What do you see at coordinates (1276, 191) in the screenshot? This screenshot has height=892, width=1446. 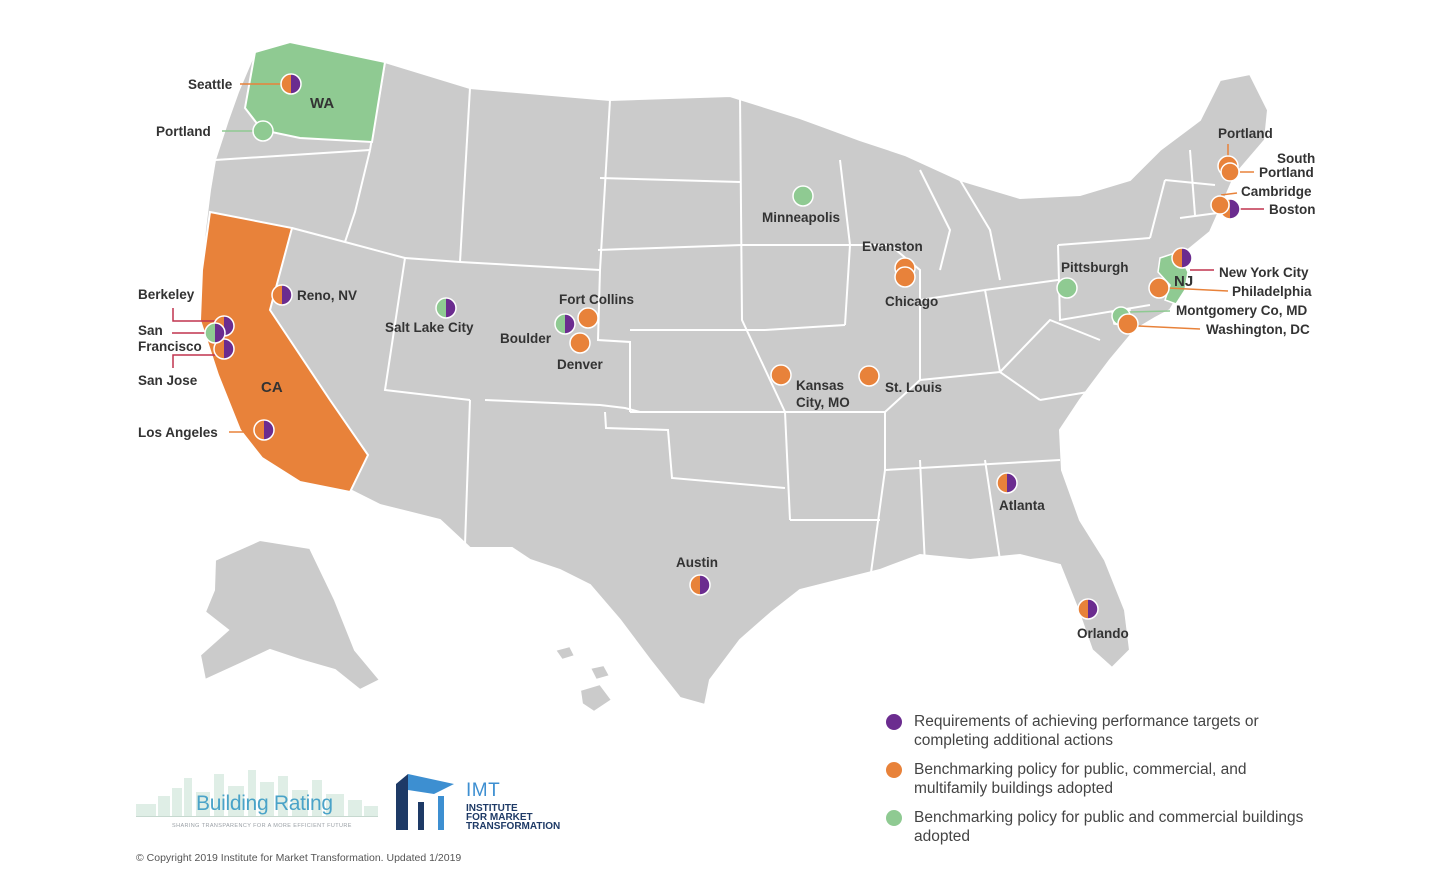 I see `label-cambridge: Cambridge` at bounding box center [1276, 191].